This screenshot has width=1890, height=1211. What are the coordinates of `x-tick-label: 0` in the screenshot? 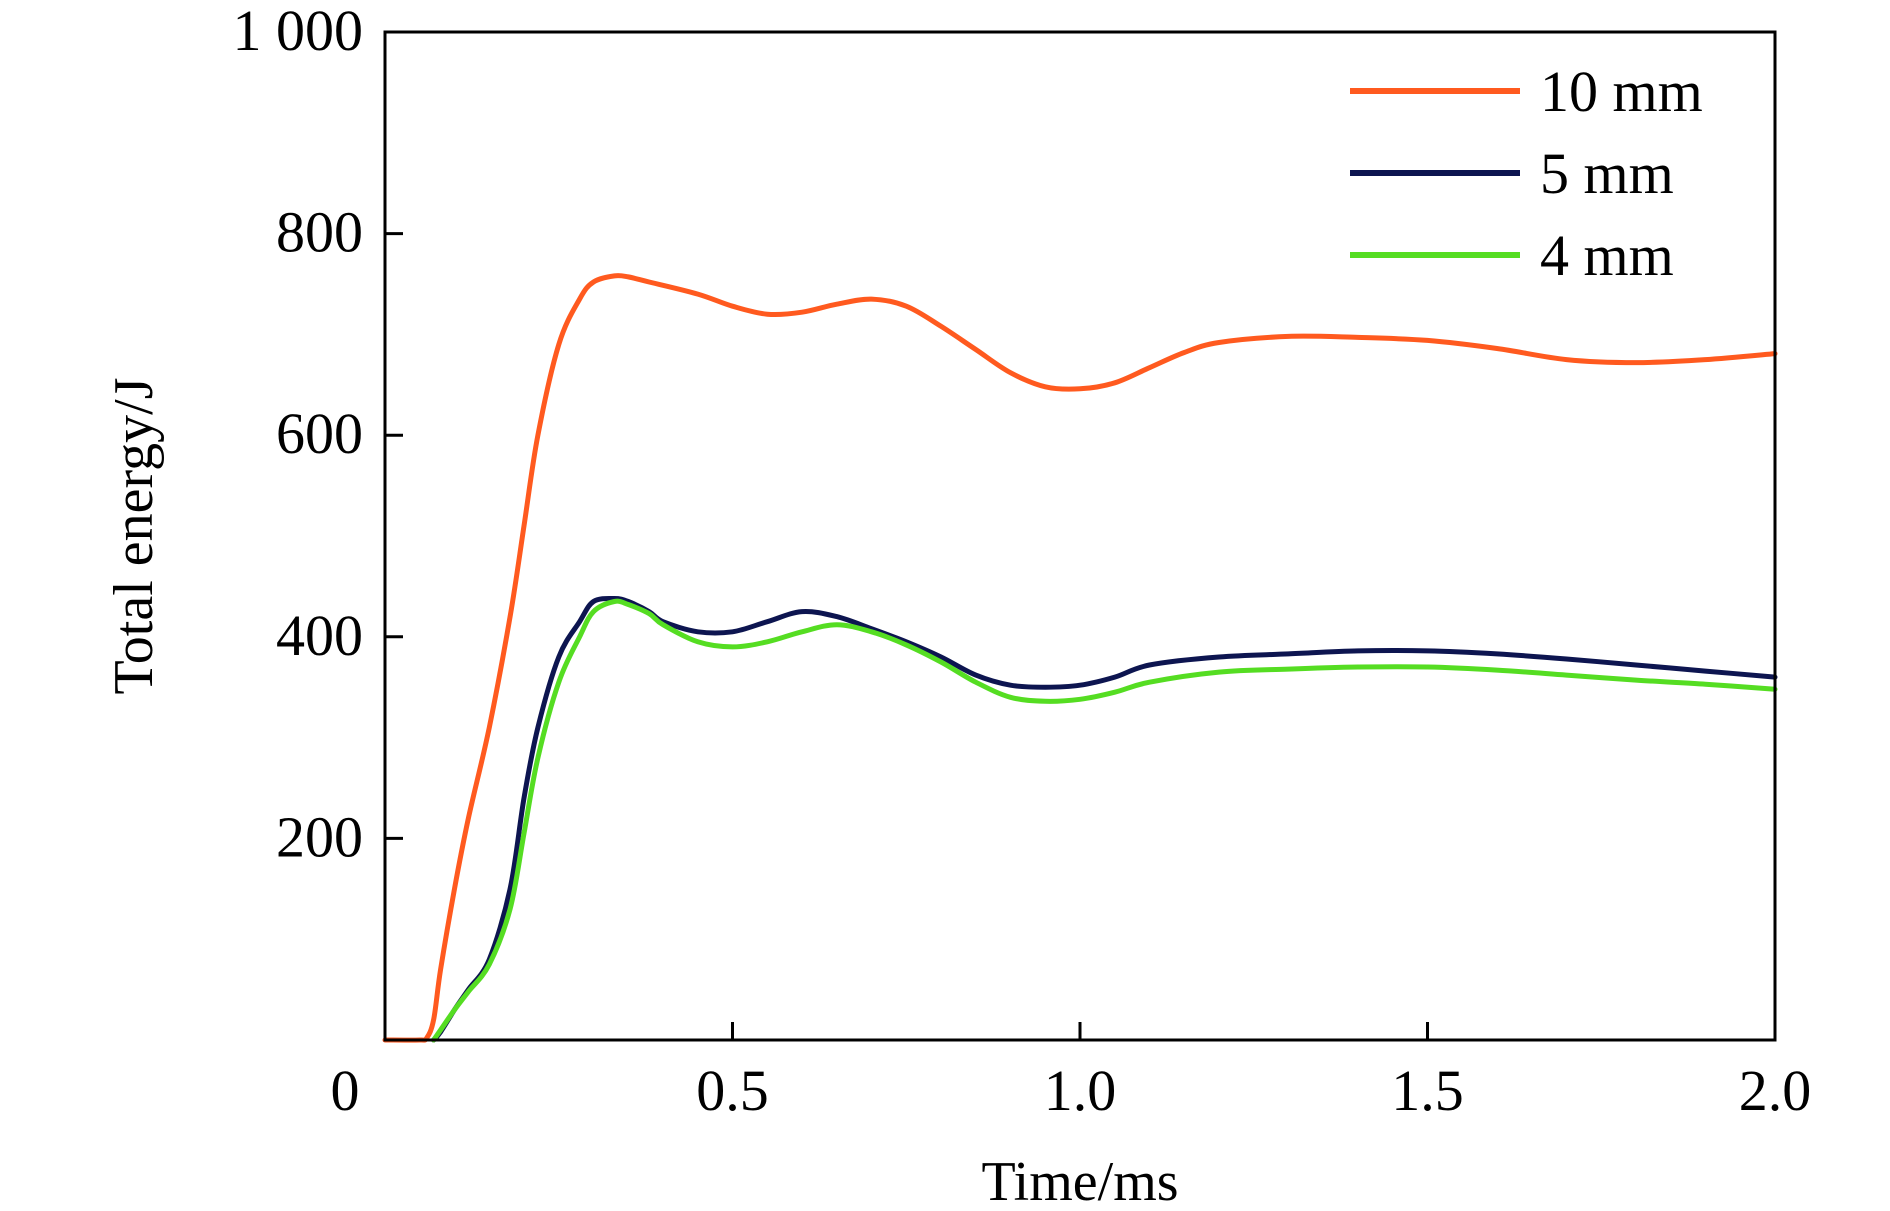 It's located at (345, 1090).